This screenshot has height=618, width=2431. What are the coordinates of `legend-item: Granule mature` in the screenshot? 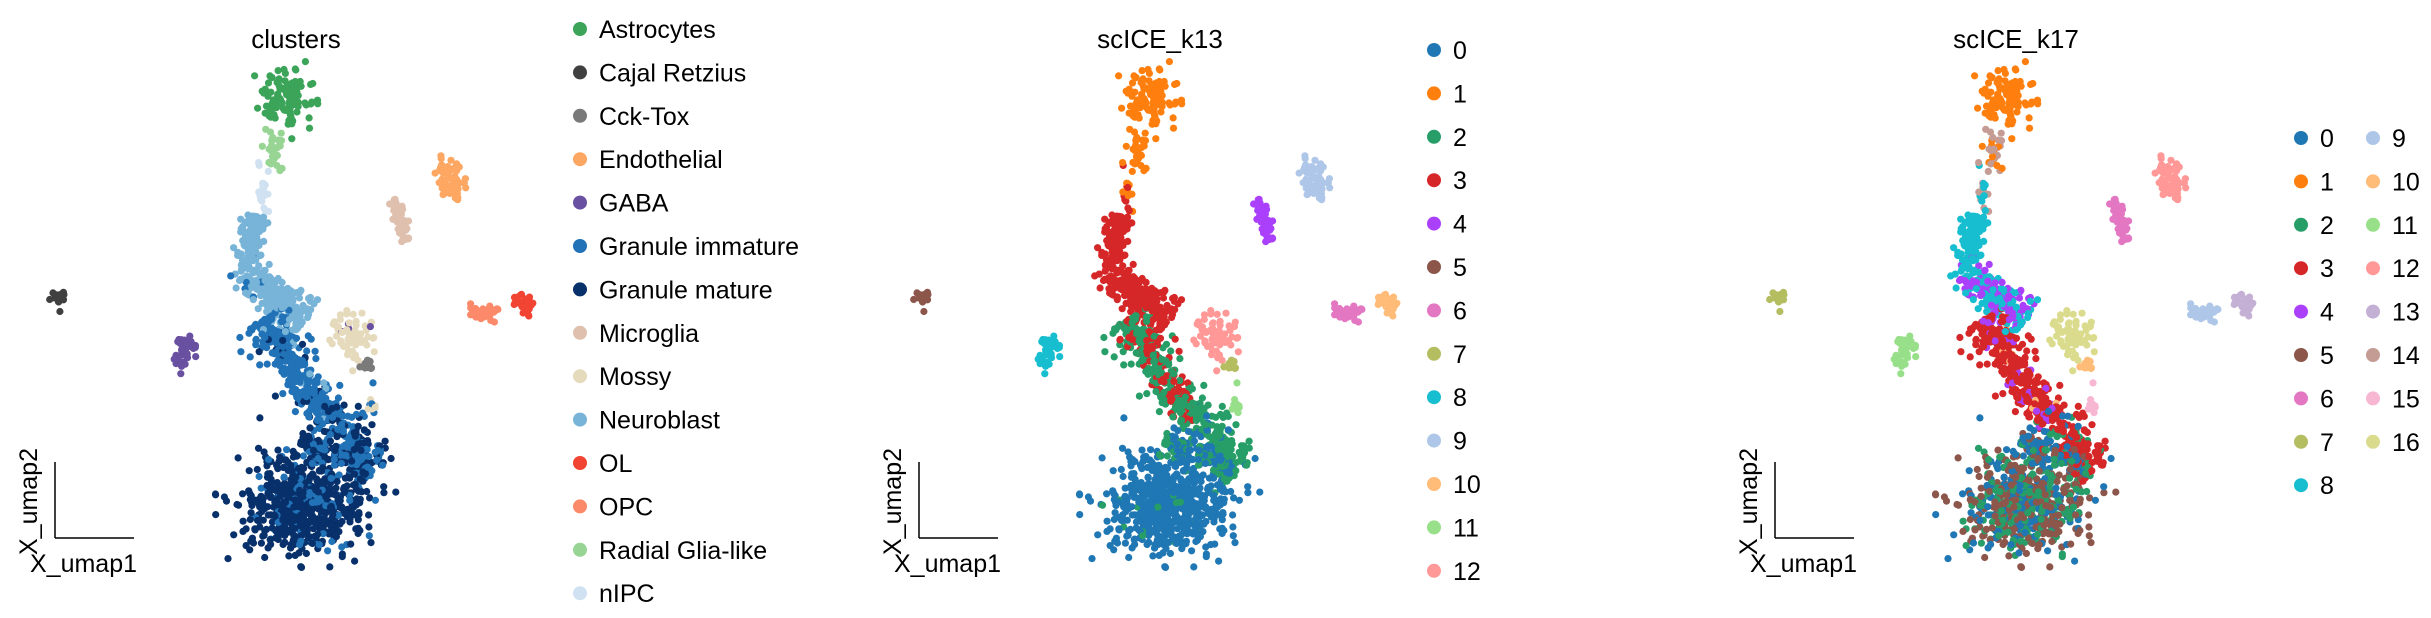 It's located at (673, 290).